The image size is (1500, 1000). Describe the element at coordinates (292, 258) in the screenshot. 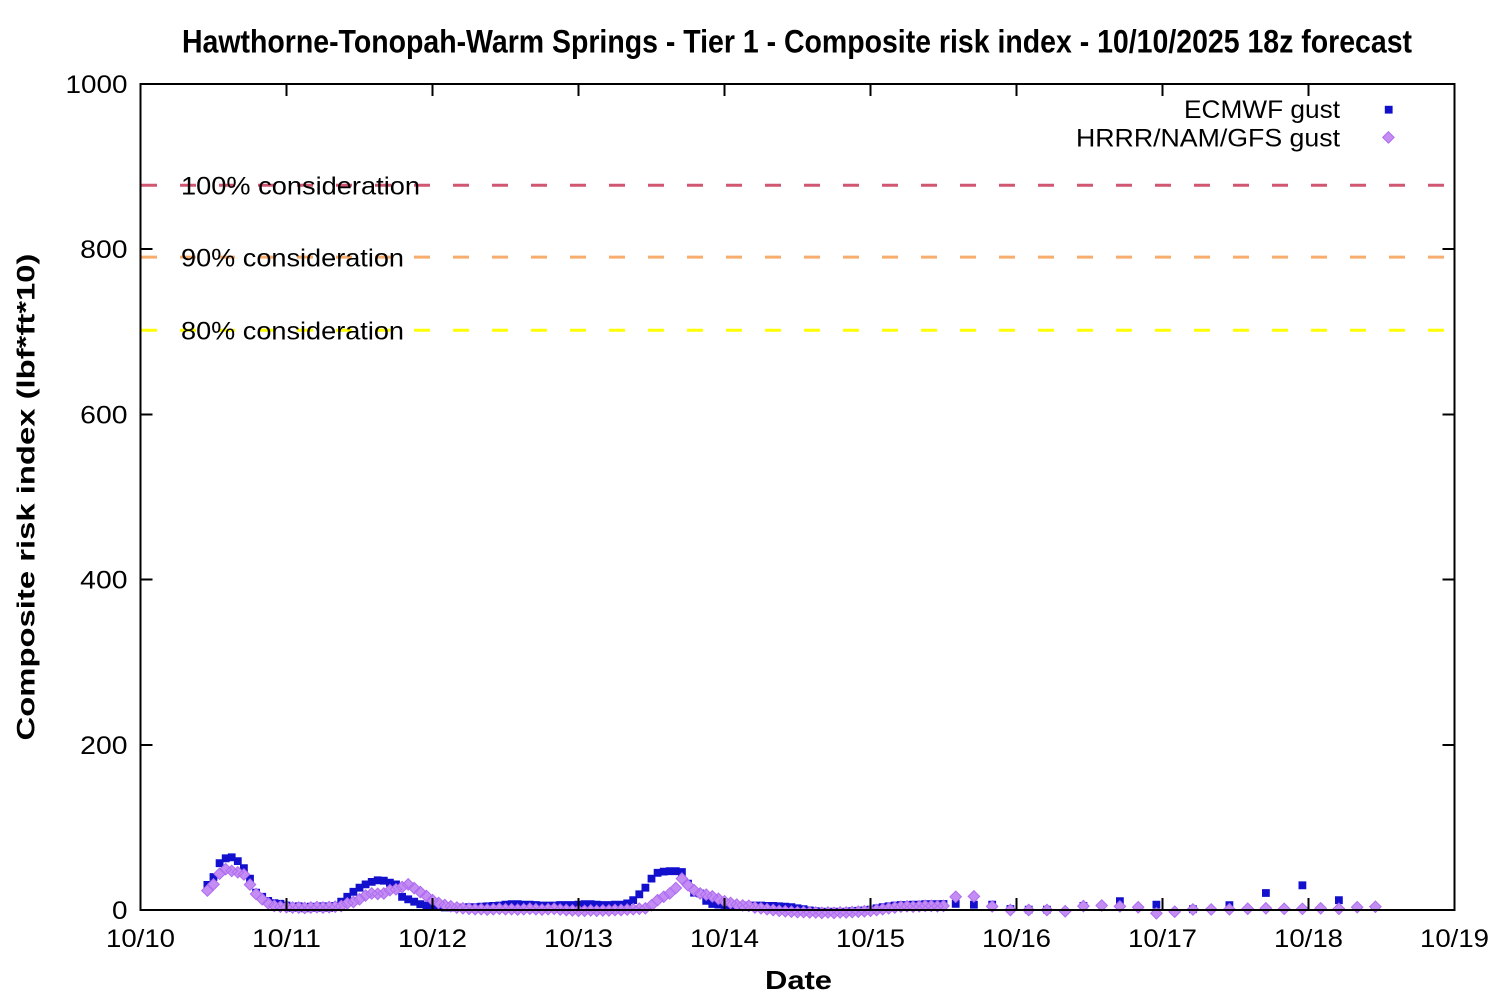

I see `svg-text: 90% consideration` at that location.